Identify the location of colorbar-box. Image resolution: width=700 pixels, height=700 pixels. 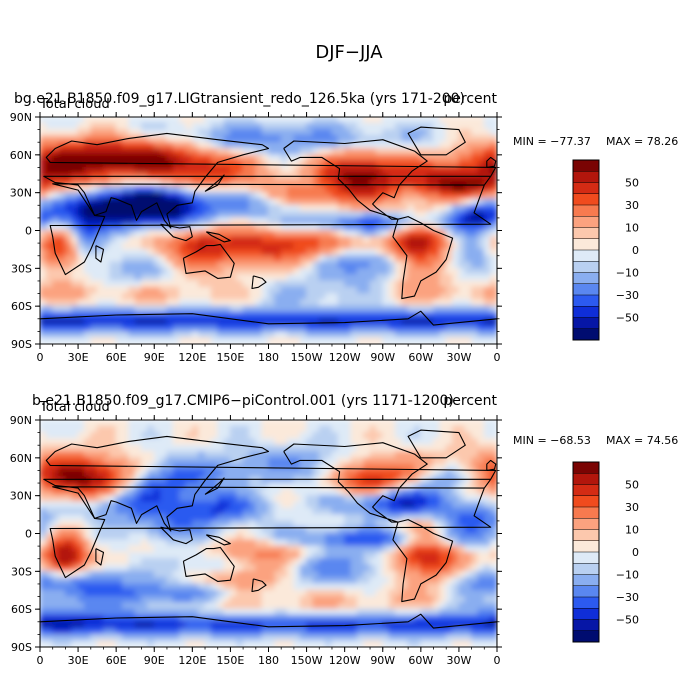
(586, 222).